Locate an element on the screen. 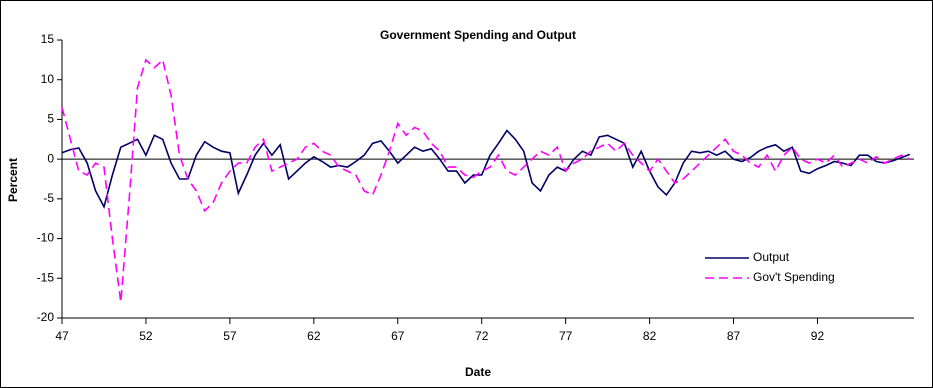  x-tick-label: 77 is located at coordinates (566, 336).